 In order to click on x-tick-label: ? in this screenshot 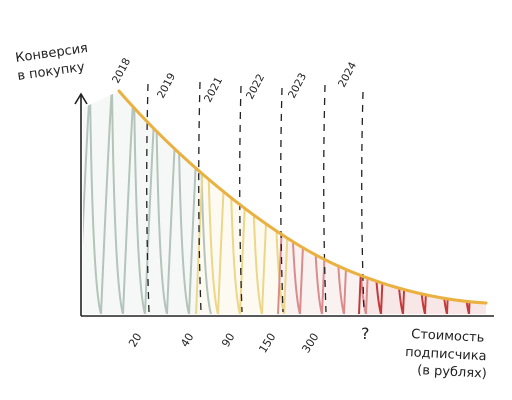, I will do `click(365, 333)`.